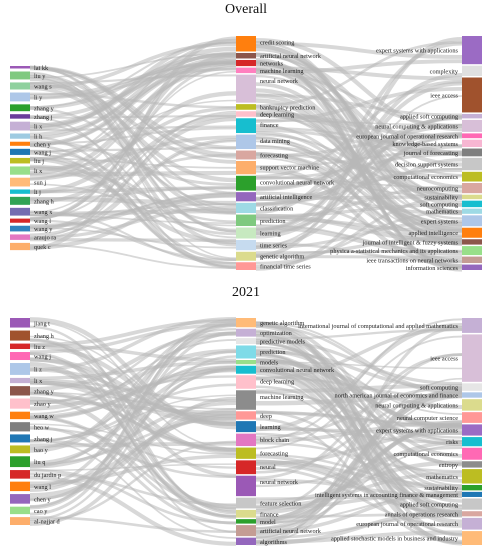 This screenshot has height=550, width=492. I want to click on author-label: al-najjar d, so click(47, 522).